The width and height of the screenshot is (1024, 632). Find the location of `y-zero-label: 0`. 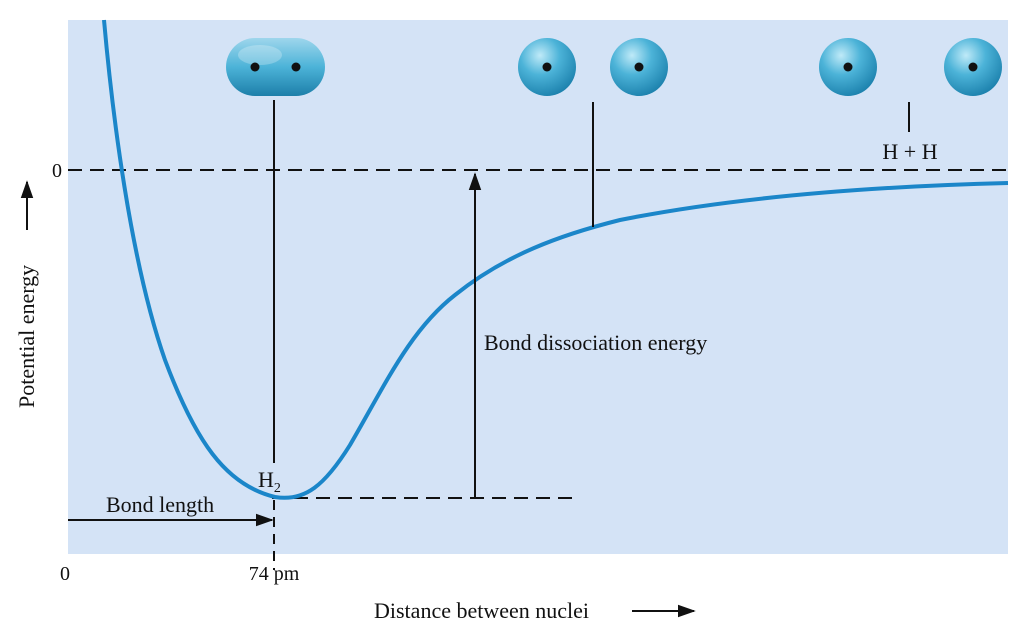

y-zero-label: 0 is located at coordinates (57, 171).